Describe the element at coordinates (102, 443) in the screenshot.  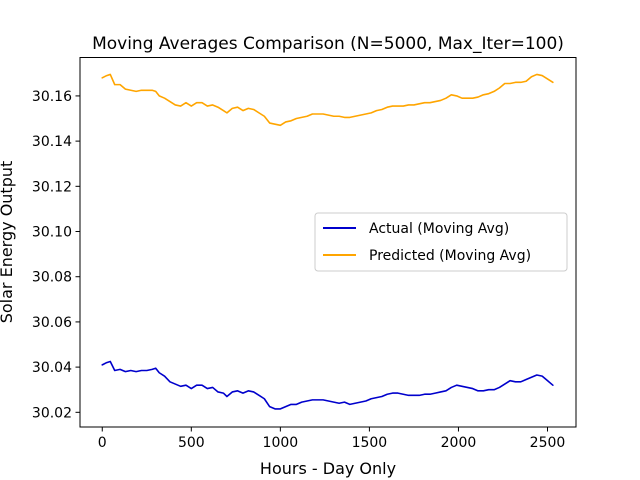
I see `x-tick-label: 0` at that location.